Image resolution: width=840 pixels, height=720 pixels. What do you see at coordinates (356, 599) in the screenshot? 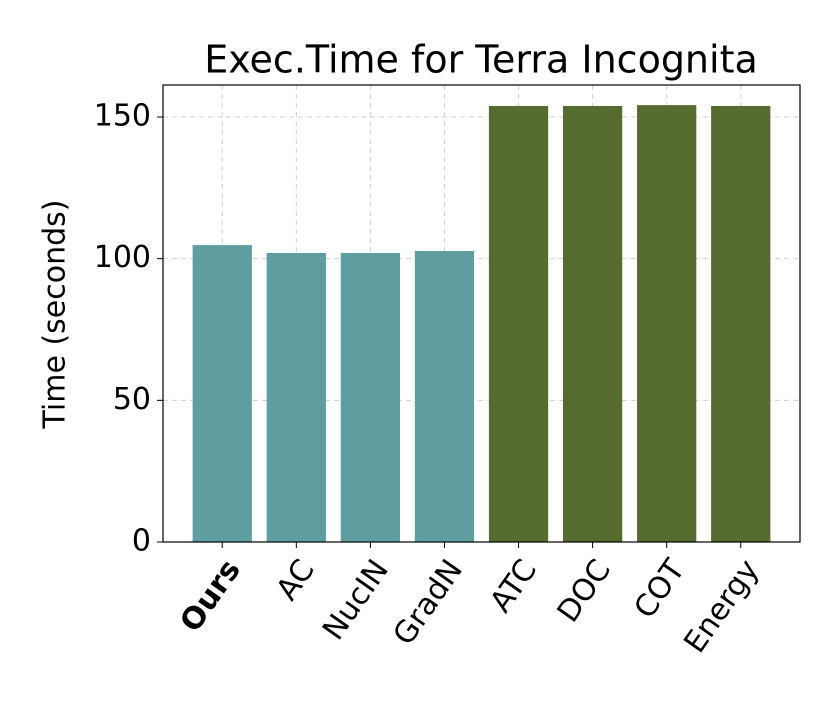
I see `x-tick-label: NucIN` at bounding box center [356, 599].